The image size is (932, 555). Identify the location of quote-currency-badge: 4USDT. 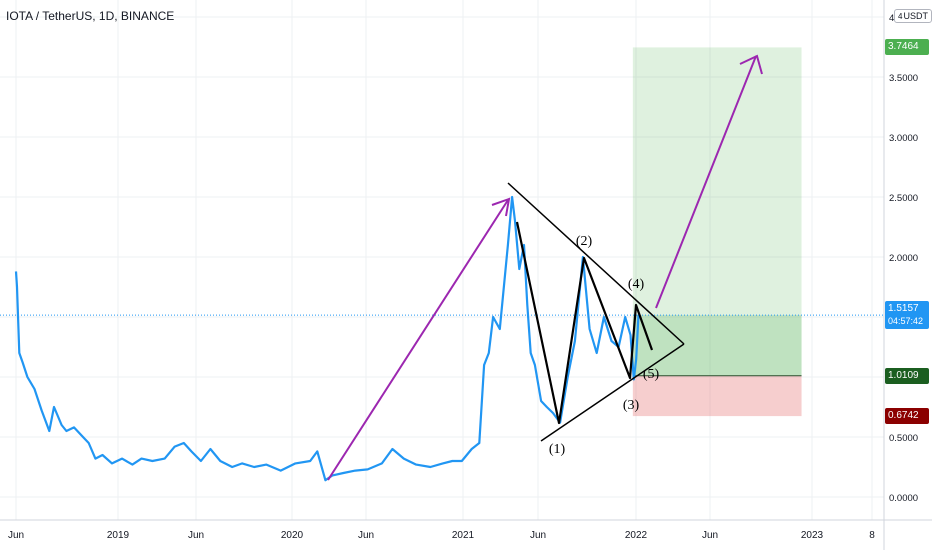
(913, 16).